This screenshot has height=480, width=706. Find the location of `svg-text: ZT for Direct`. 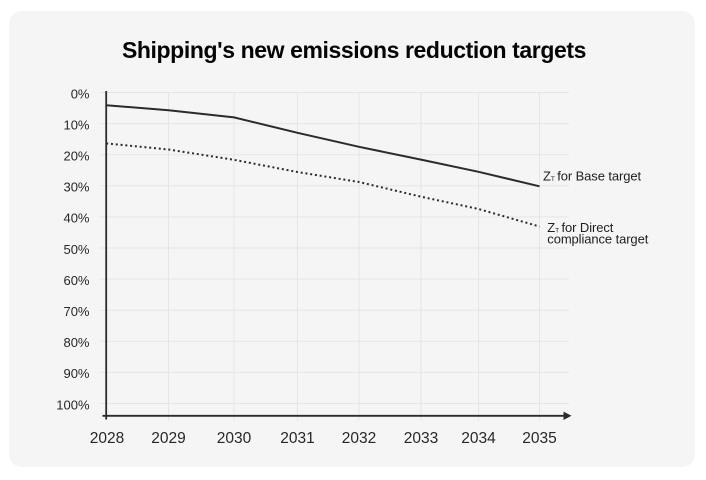

svg-text: ZT for Direct is located at coordinates (580, 227).